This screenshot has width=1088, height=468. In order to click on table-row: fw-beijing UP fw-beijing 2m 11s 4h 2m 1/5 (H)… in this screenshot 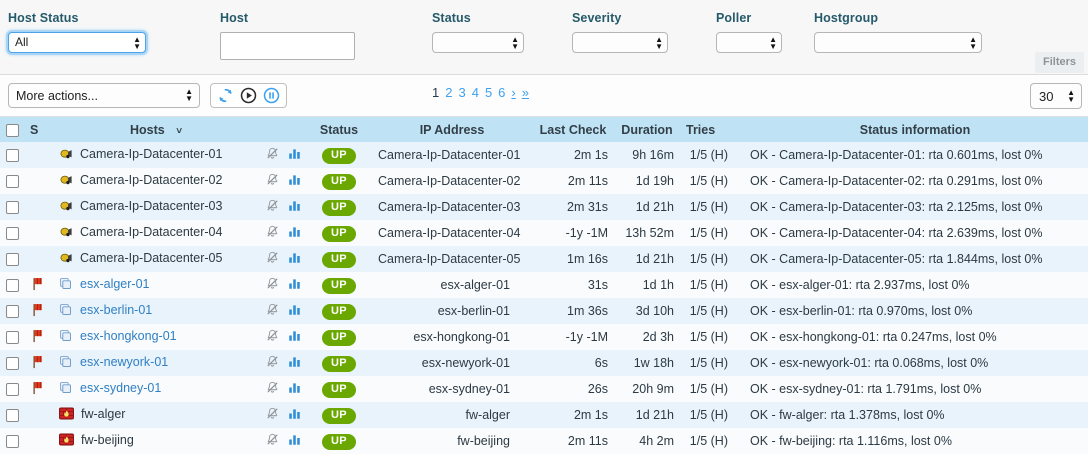, I will do `click(544, 441)`.